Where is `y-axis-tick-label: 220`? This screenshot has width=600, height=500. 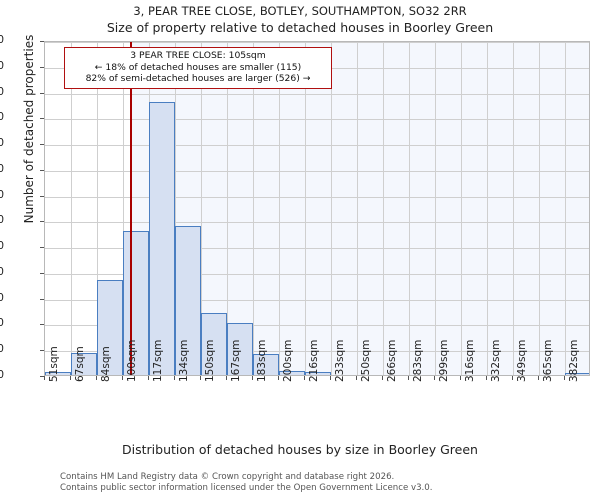
y-axis-tick-label: 220 is located at coordinates (2, 91).